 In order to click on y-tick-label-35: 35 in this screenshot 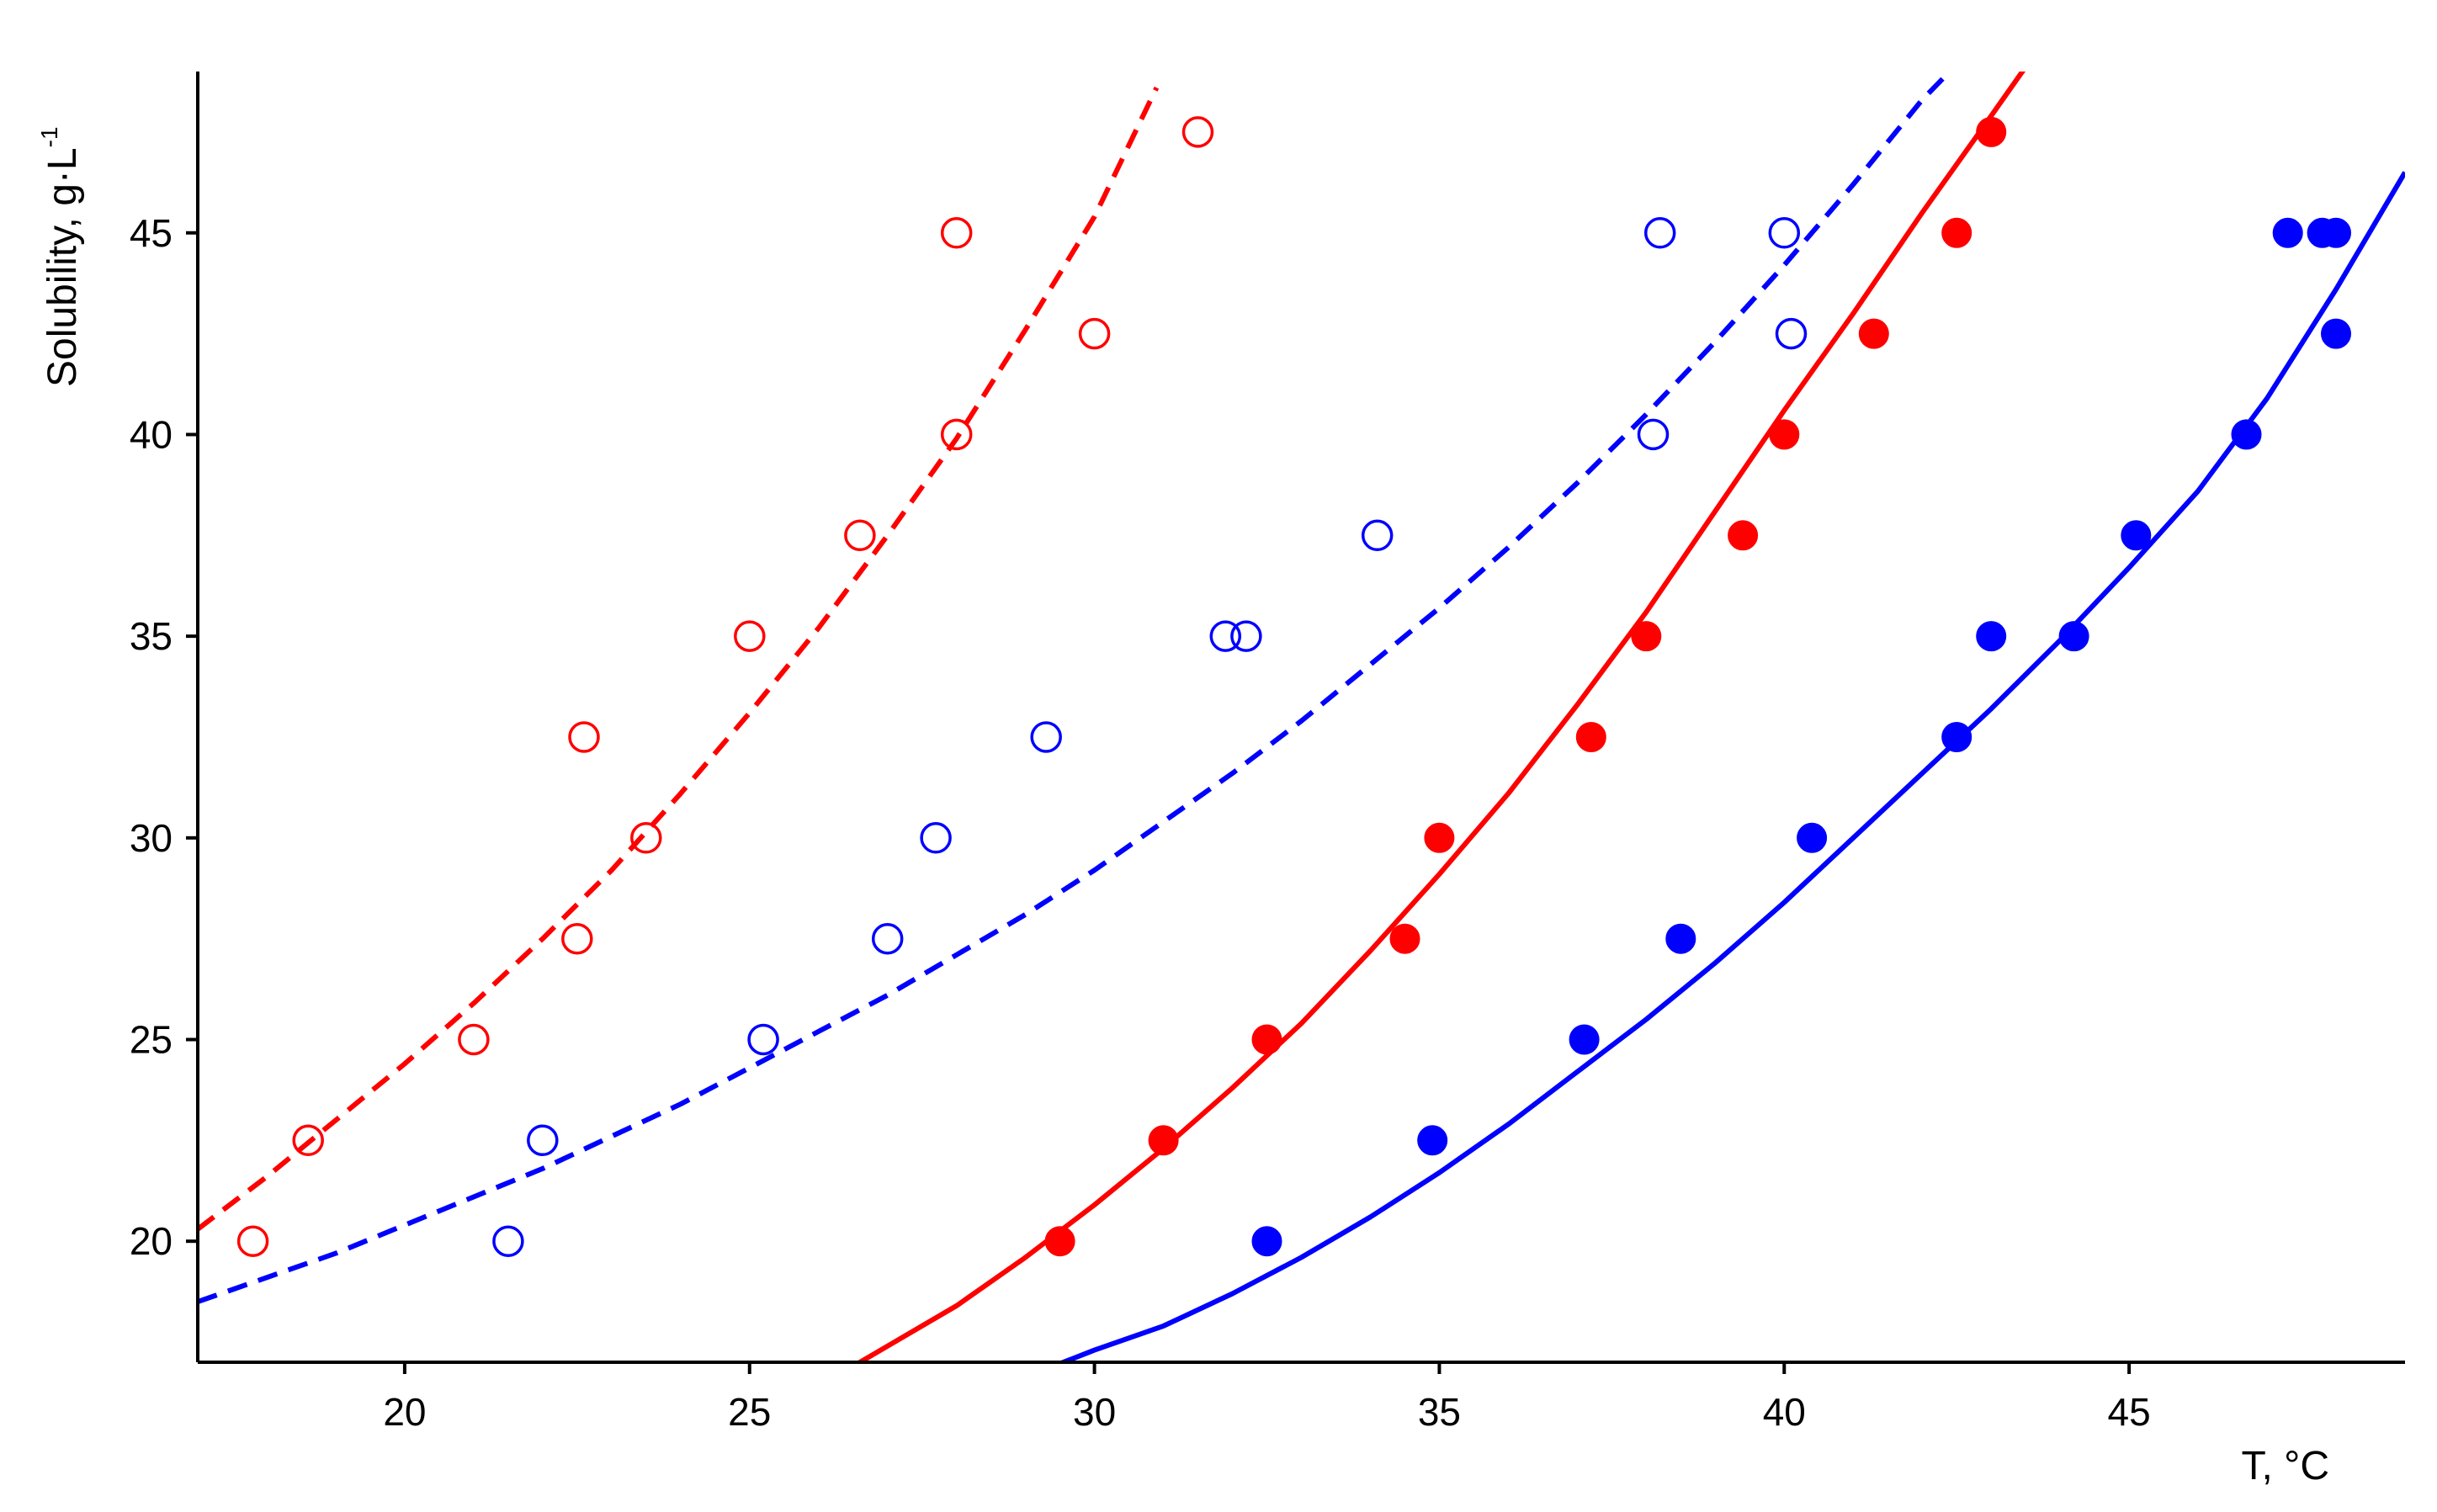, I will do `click(151, 636)`.